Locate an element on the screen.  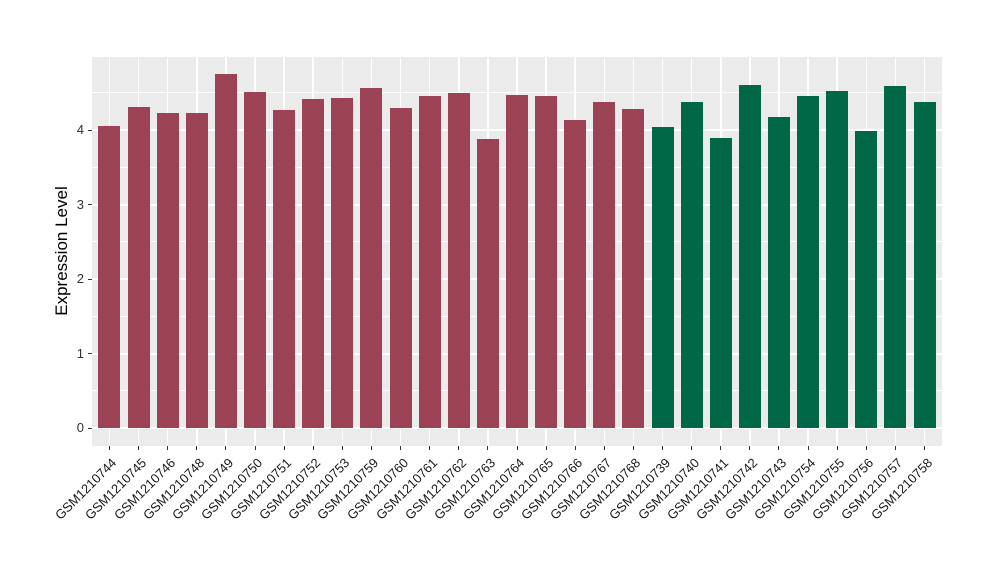
bar-GSM1210757 is located at coordinates (895, 257).